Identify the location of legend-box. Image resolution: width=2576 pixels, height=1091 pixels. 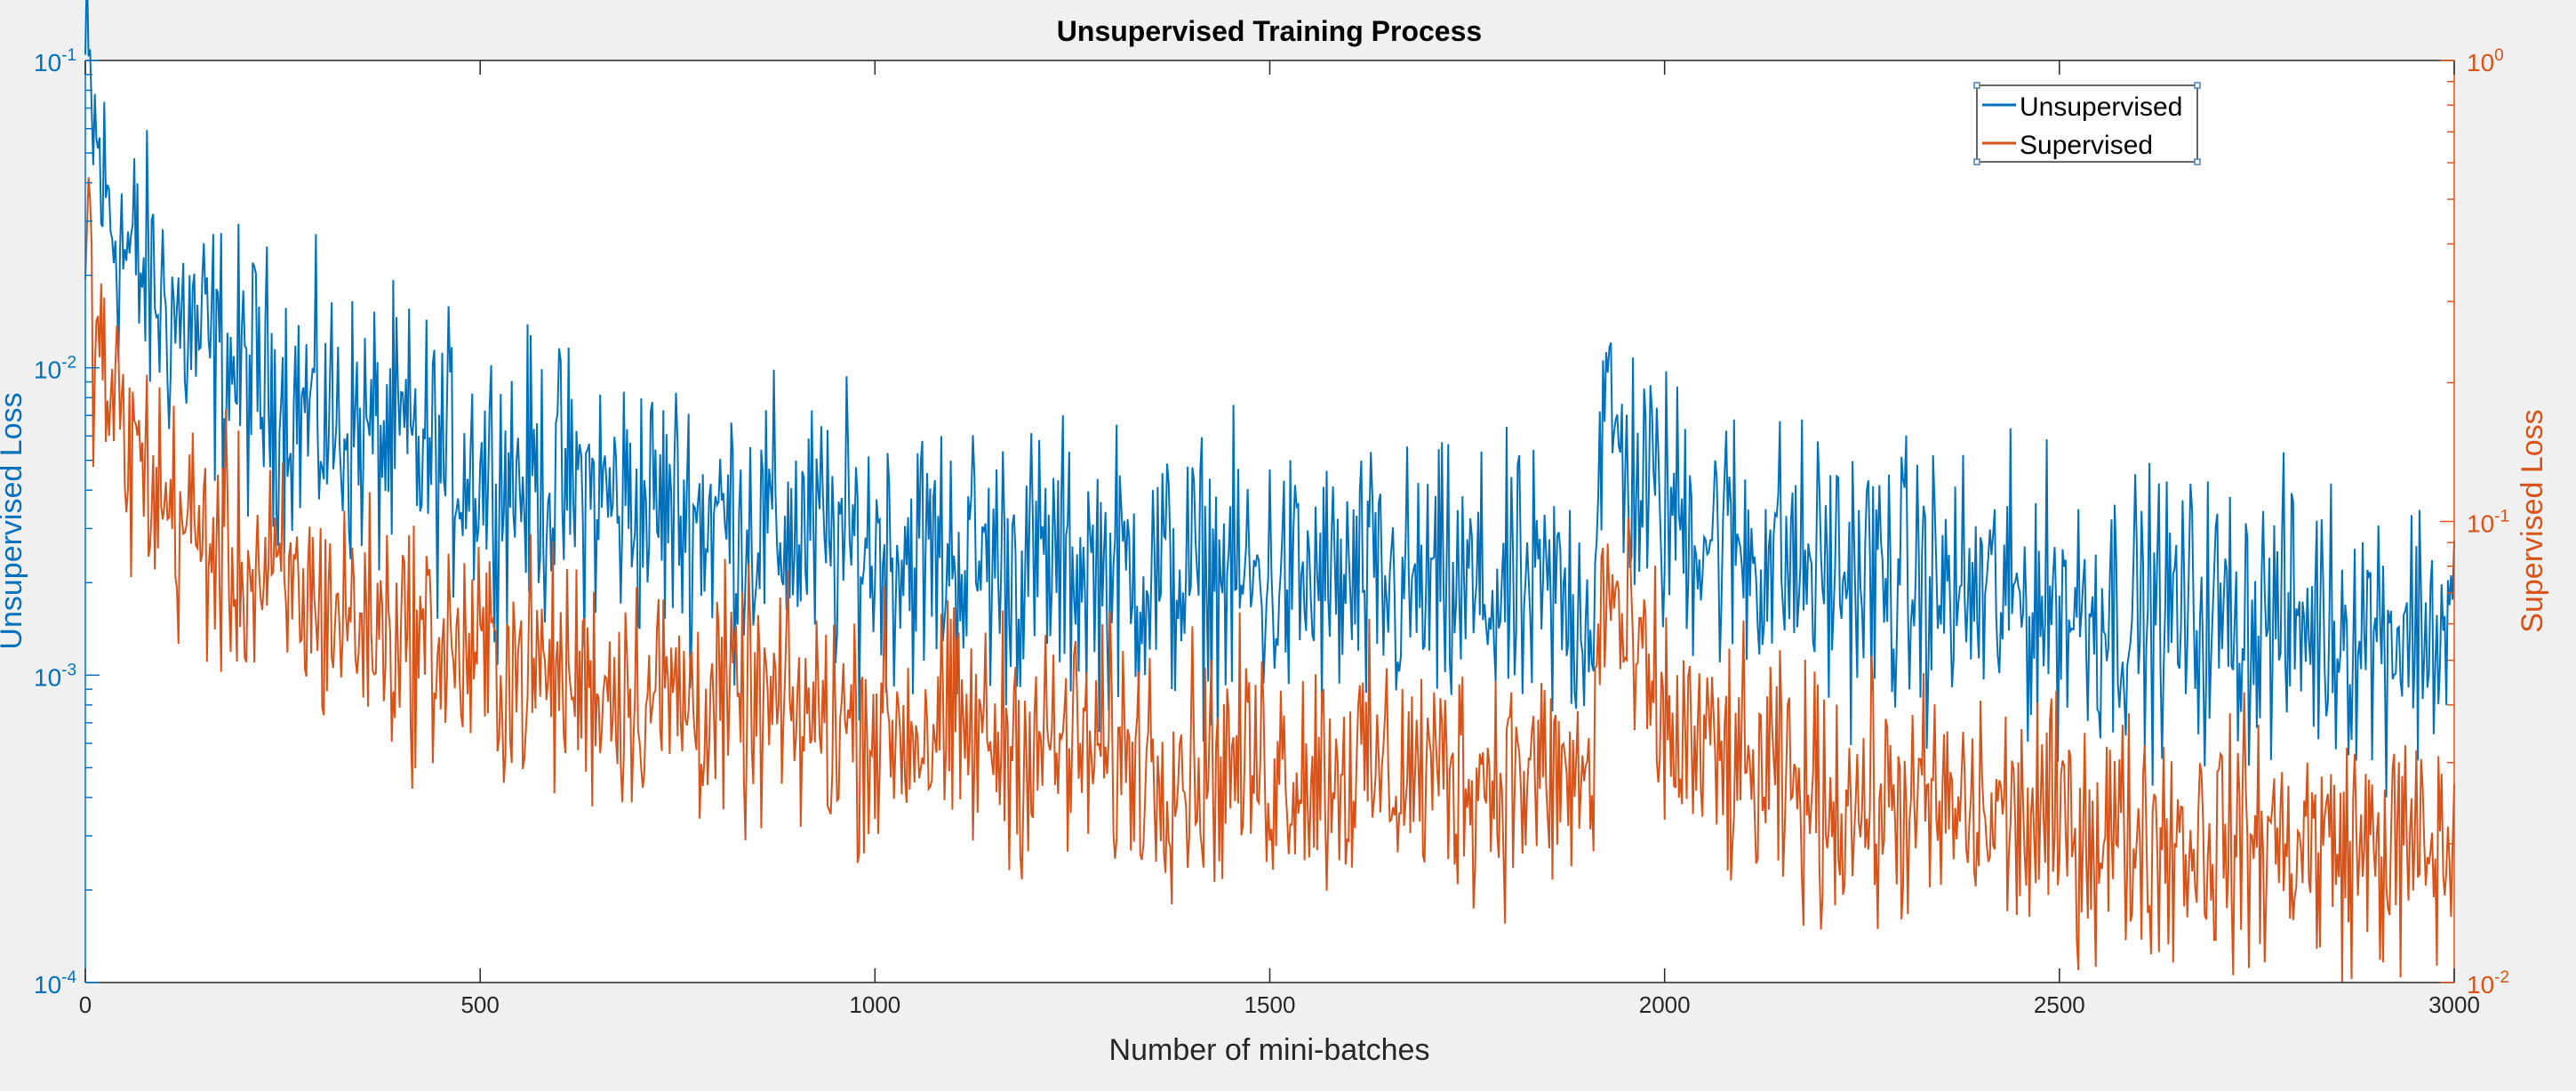
(2087, 123).